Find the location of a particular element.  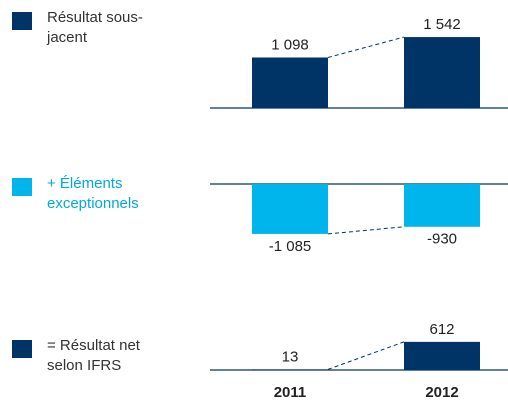

legend-label: Résultat sous-jacent is located at coordinates (95, 27).